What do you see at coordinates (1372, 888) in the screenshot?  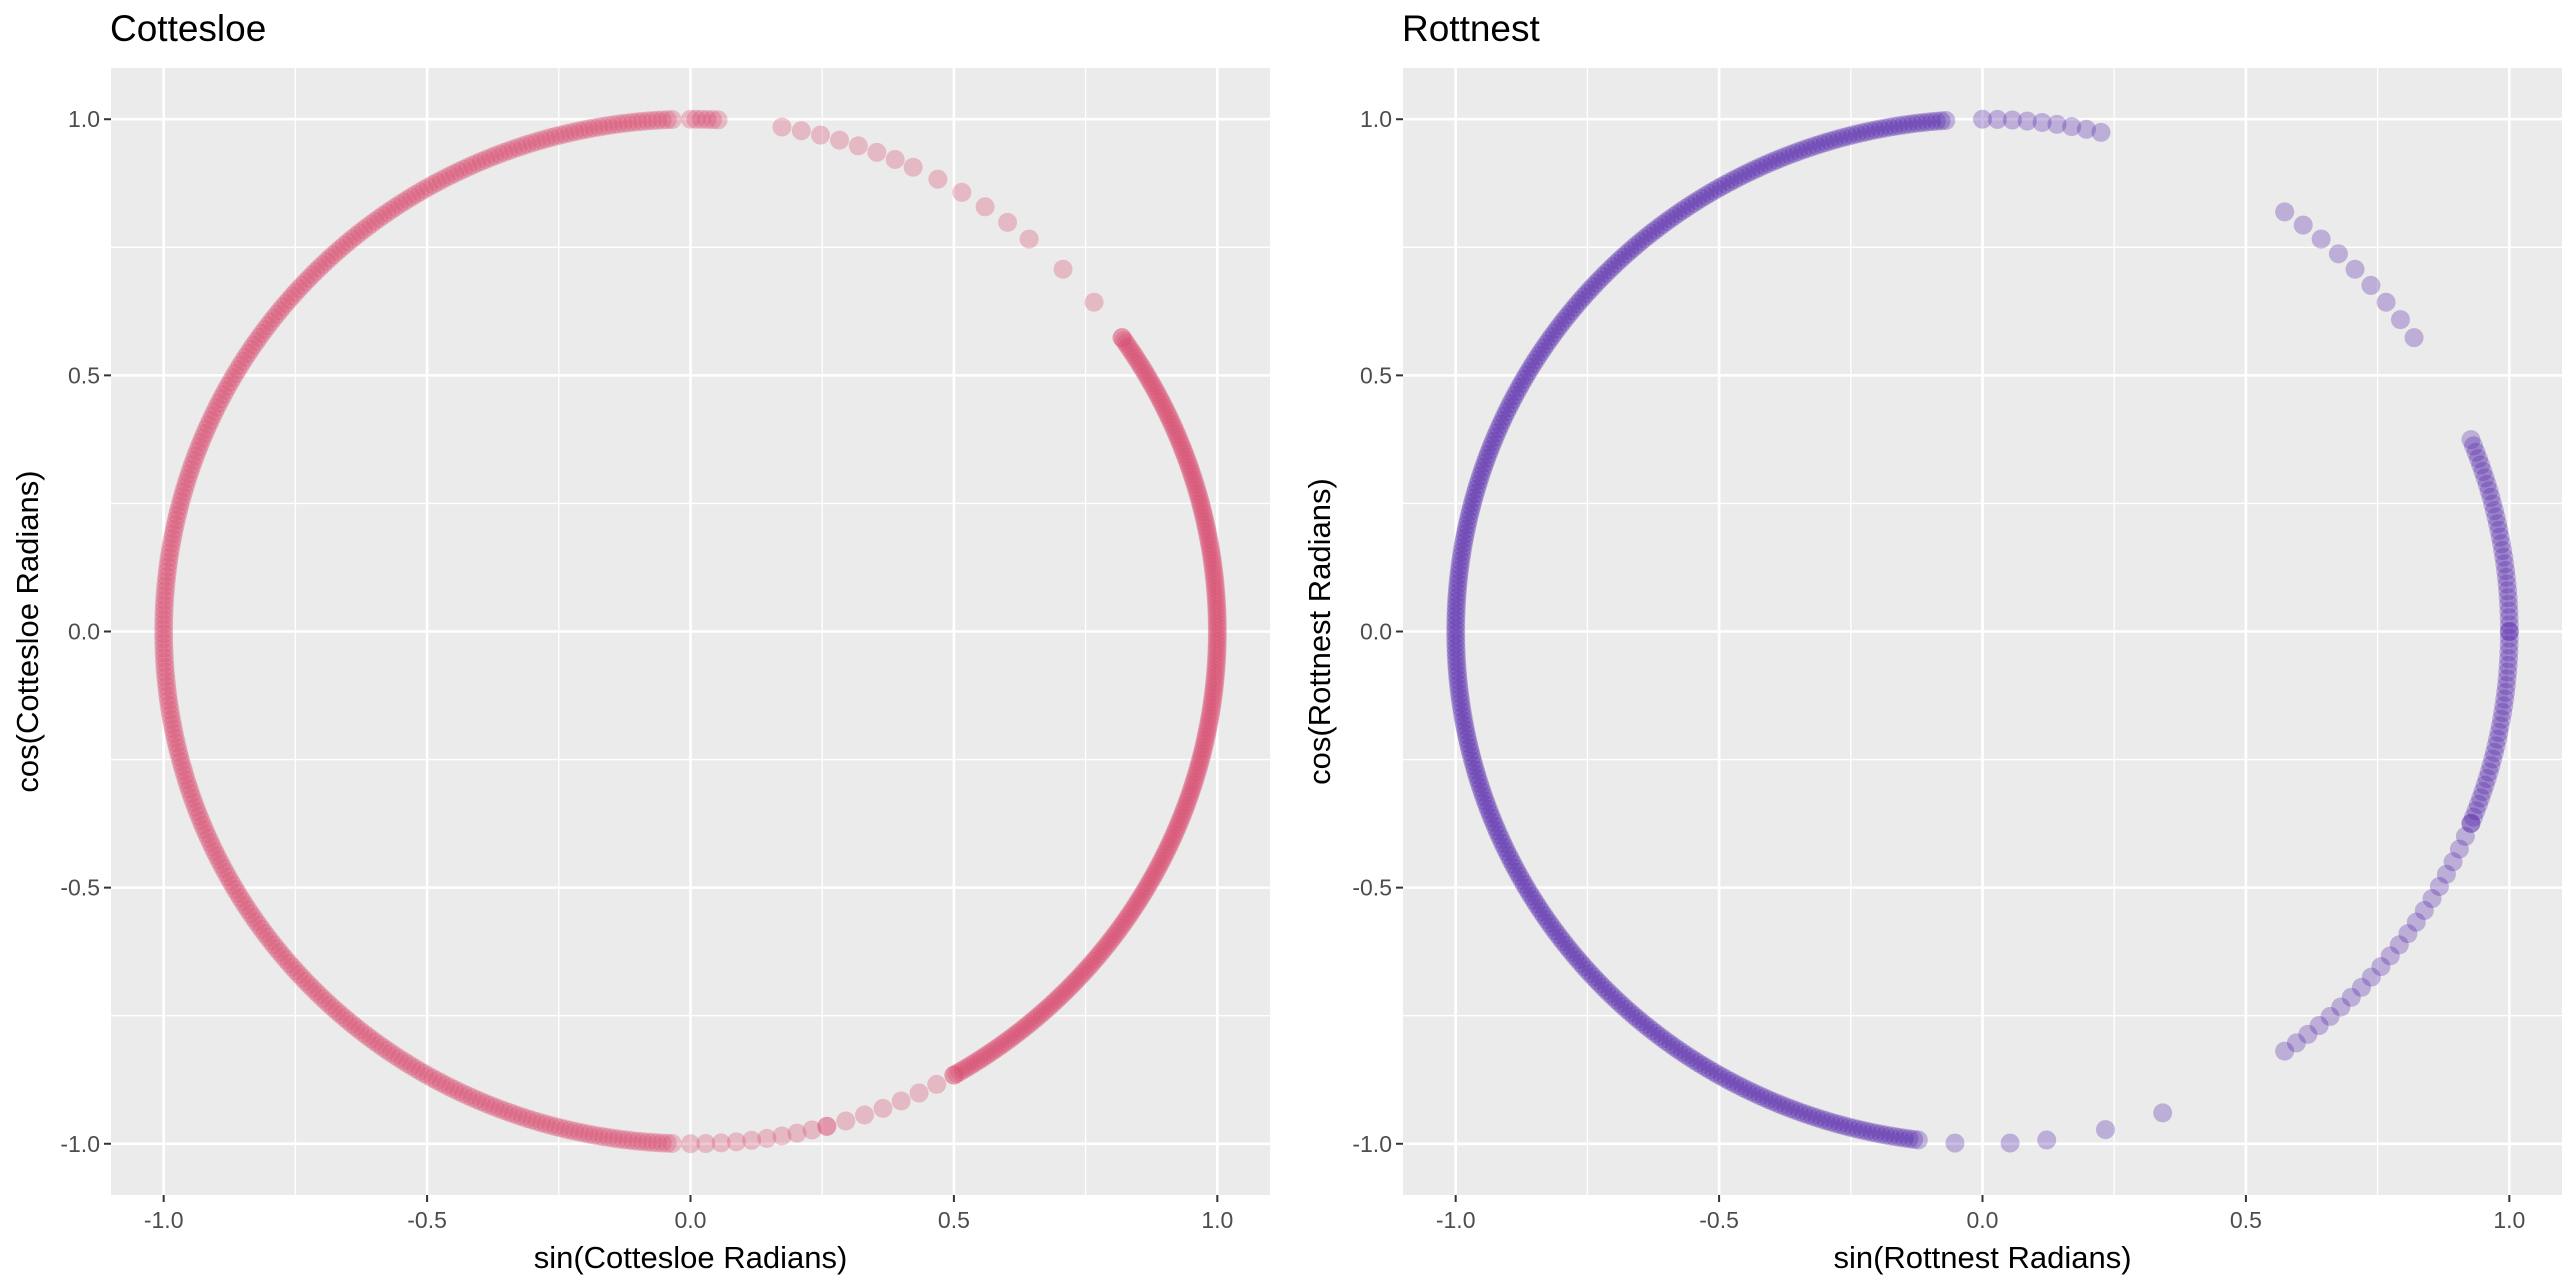 I see `y-tick-label: -0.5` at bounding box center [1372, 888].